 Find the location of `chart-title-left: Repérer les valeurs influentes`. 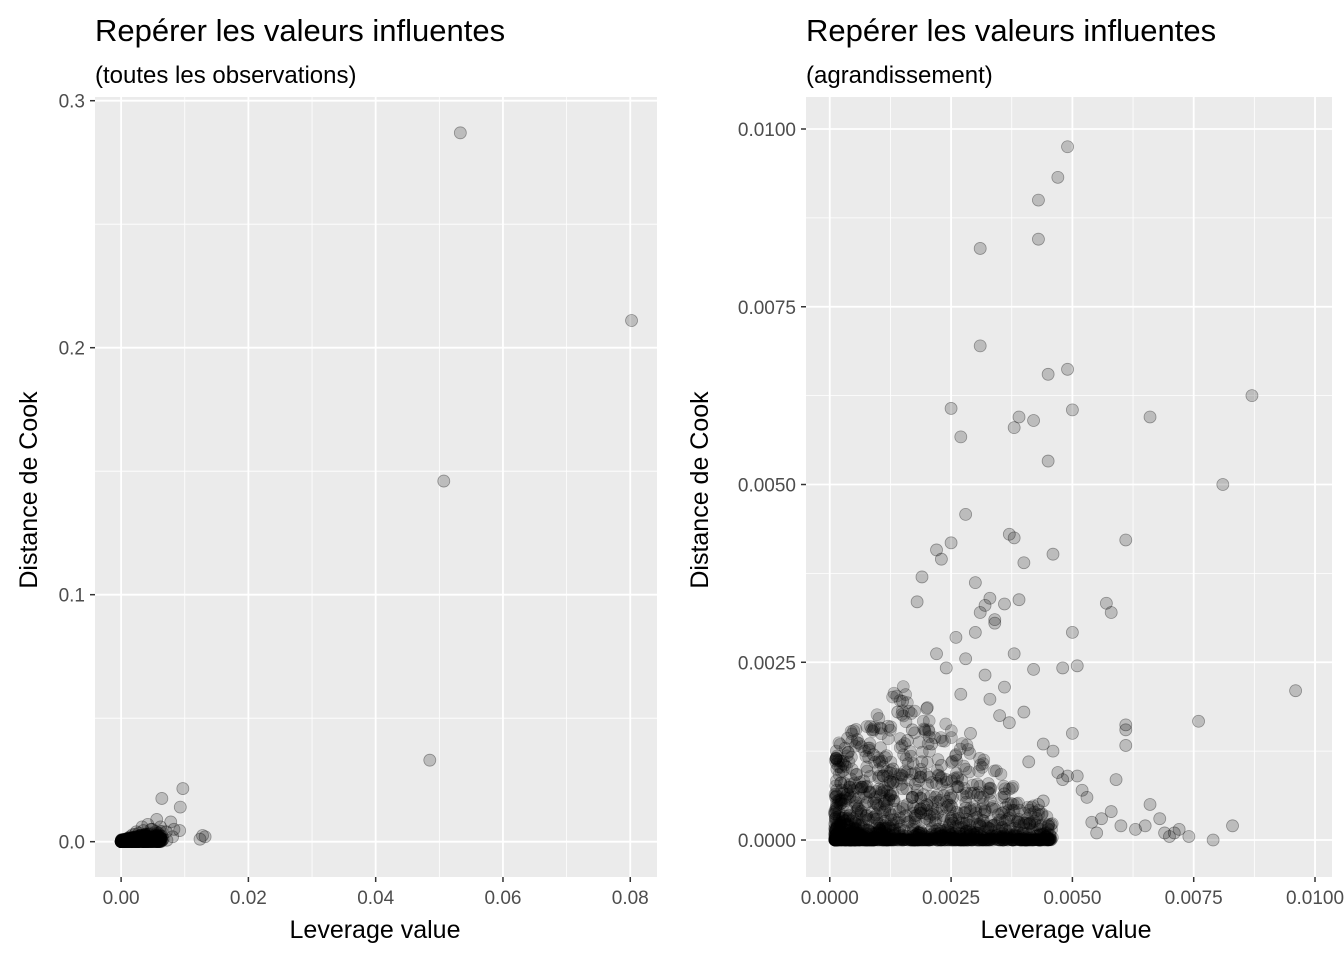

chart-title-left: Repérer les valeurs influentes is located at coordinates (300, 30).